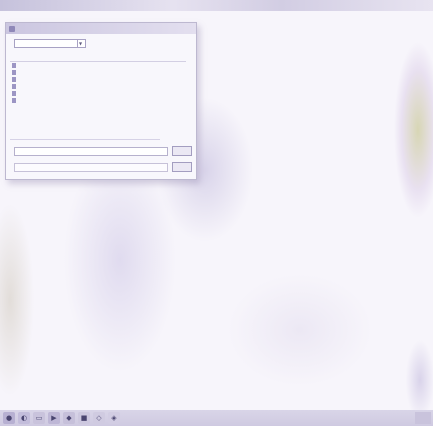 Image resolution: width=433 pixels, height=426 pixels. Describe the element at coordinates (99, 418) in the screenshot. I see `app-icon: ◇` at that location.